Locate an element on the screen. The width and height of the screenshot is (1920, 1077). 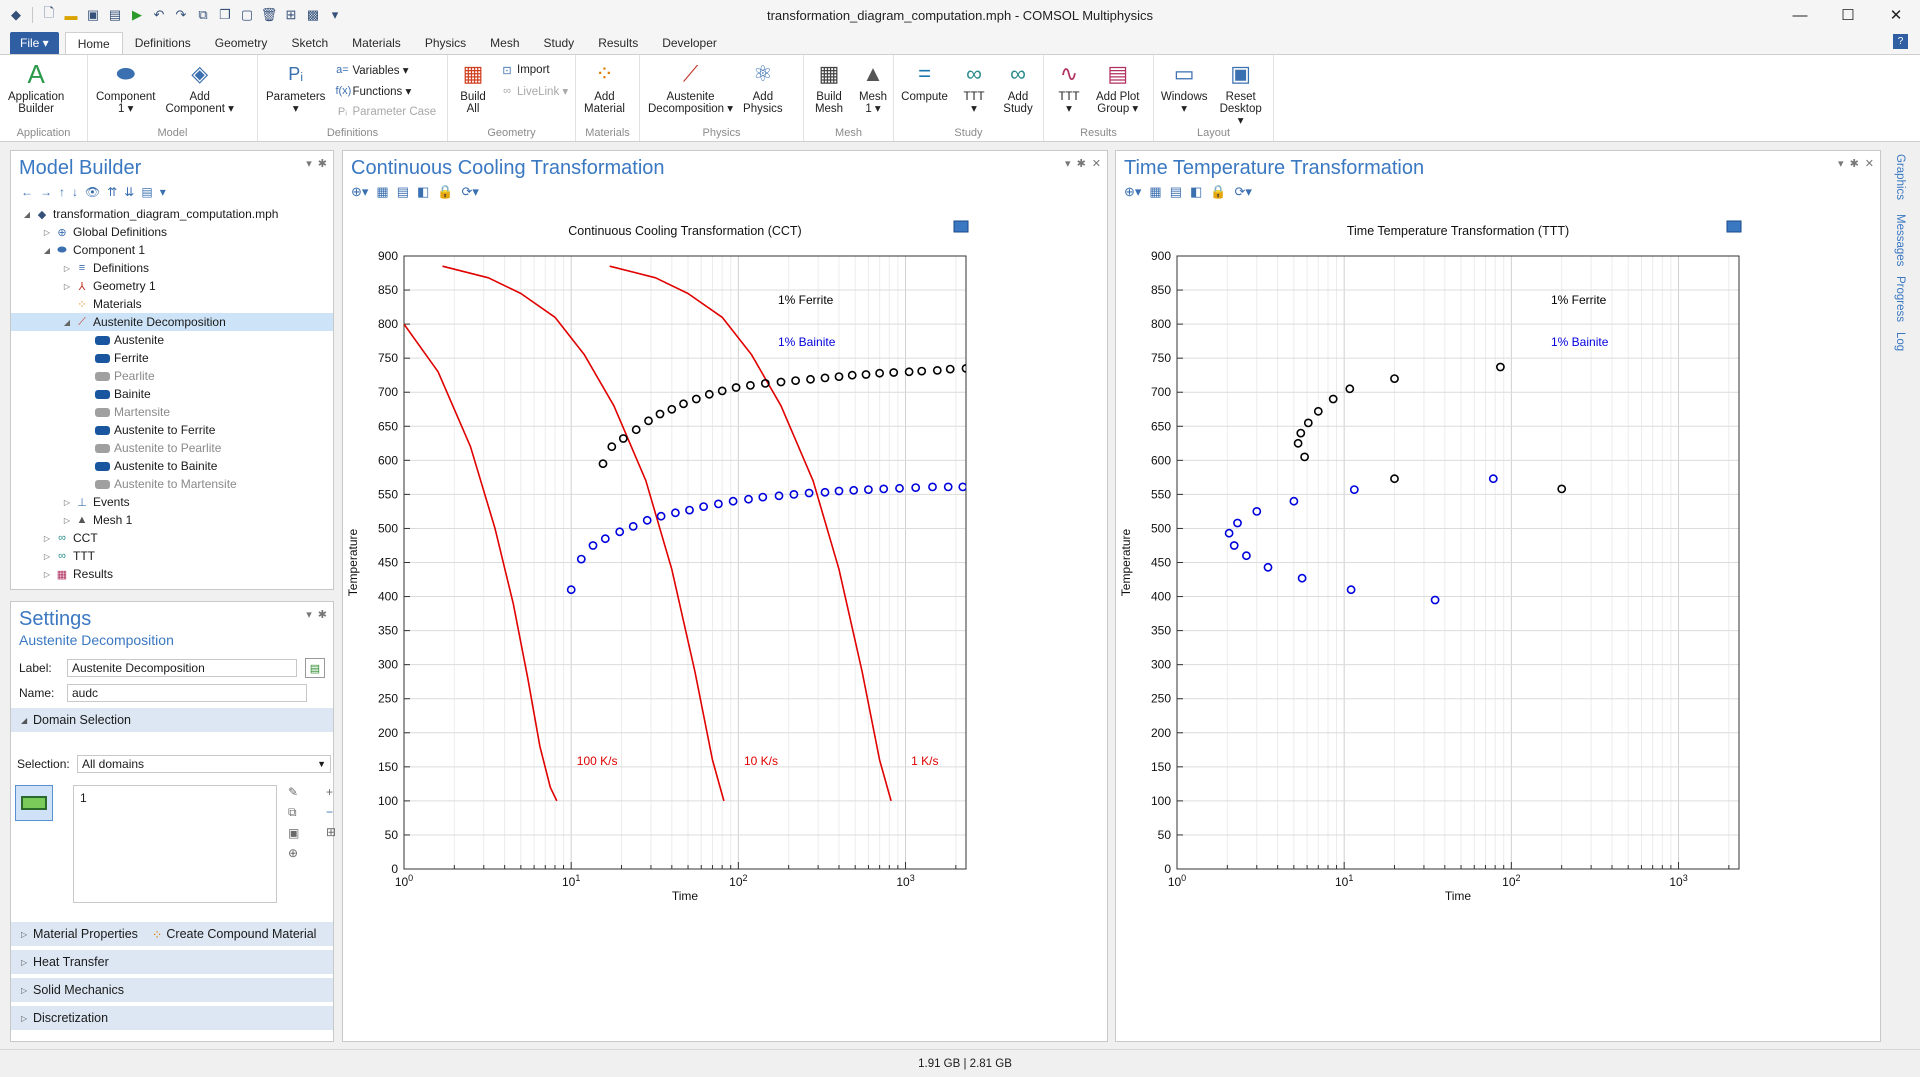
austenite-decomposition-button: ⟋ Austenite Decomposition ▾ is located at coordinates (691, 88).